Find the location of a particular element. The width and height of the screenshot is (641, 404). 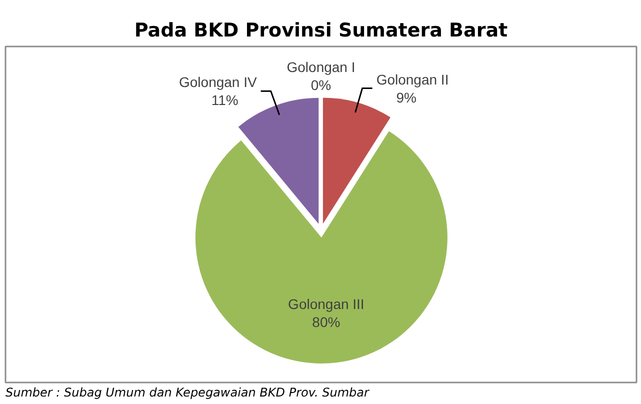

data-label: 80% is located at coordinates (326, 322).